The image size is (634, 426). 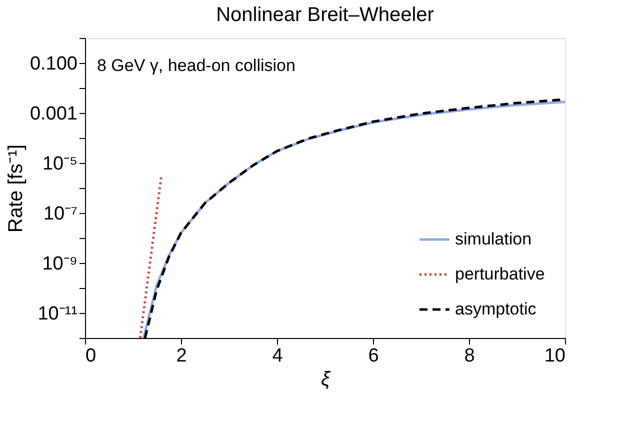 What do you see at coordinates (278, 356) in the screenshot?
I see `x-tick-label: 4` at bounding box center [278, 356].